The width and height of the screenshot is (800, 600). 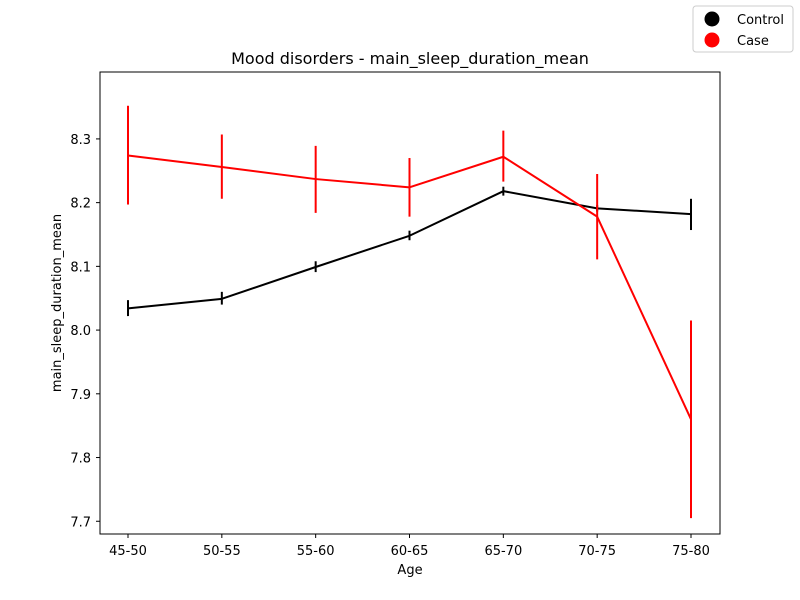 I want to click on x-tick-label: 75-80, so click(x=691, y=551).